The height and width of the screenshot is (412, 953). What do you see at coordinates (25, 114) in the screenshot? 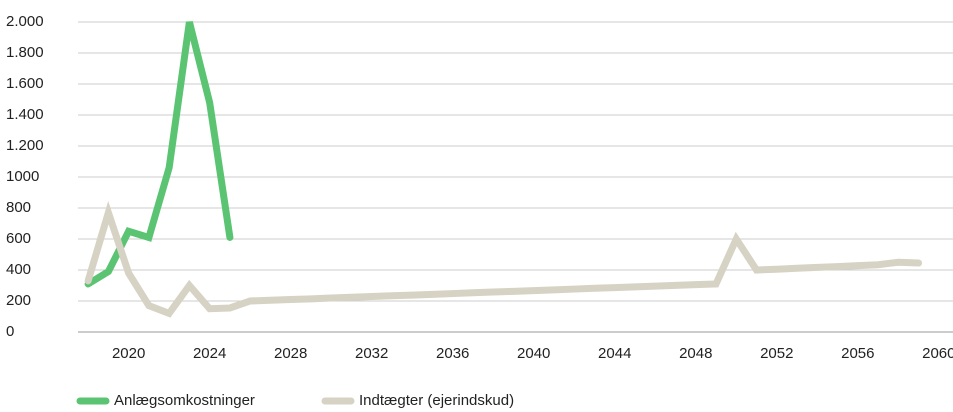
I see `y-tick-label: 1.400` at bounding box center [25, 114].